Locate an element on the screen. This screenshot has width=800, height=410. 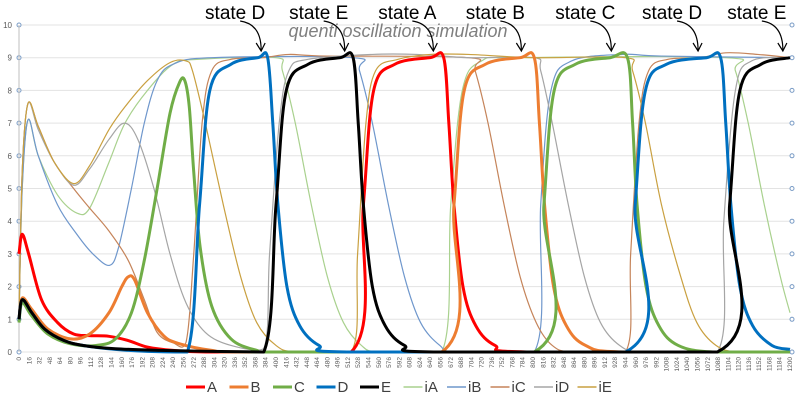
x-tick-label: 640 is located at coordinates (430, 362).